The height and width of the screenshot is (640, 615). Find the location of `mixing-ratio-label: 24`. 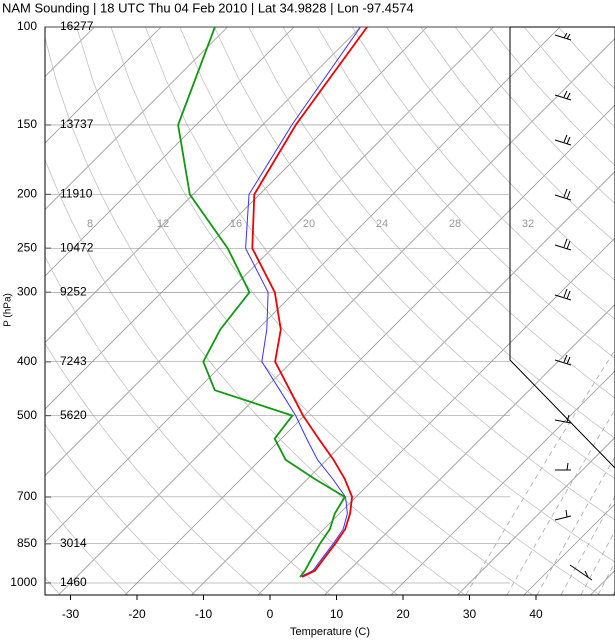

mixing-ratio-label: 24 is located at coordinates (382, 224).